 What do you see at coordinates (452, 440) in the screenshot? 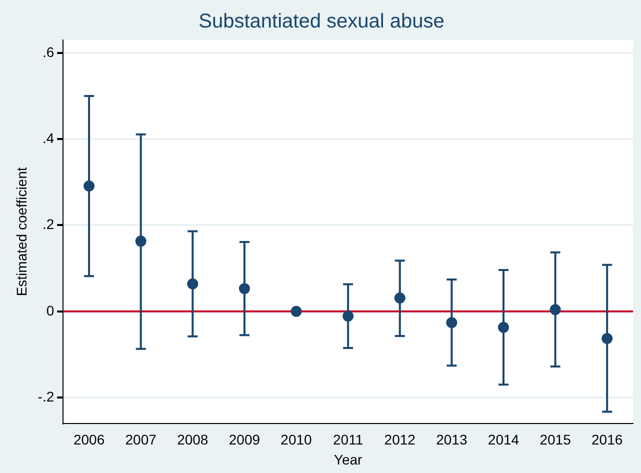
I see `x-tick-label: 2013` at bounding box center [452, 440].